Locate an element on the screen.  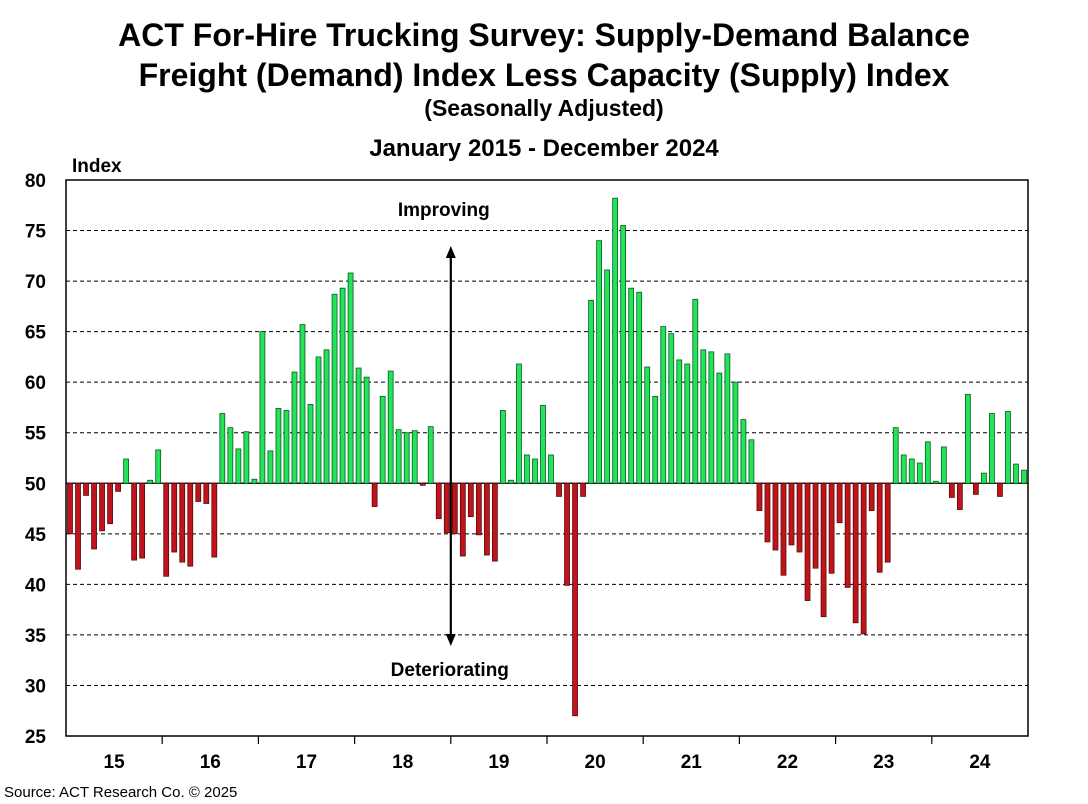
x-tick-label: 20 is located at coordinates (595, 762).